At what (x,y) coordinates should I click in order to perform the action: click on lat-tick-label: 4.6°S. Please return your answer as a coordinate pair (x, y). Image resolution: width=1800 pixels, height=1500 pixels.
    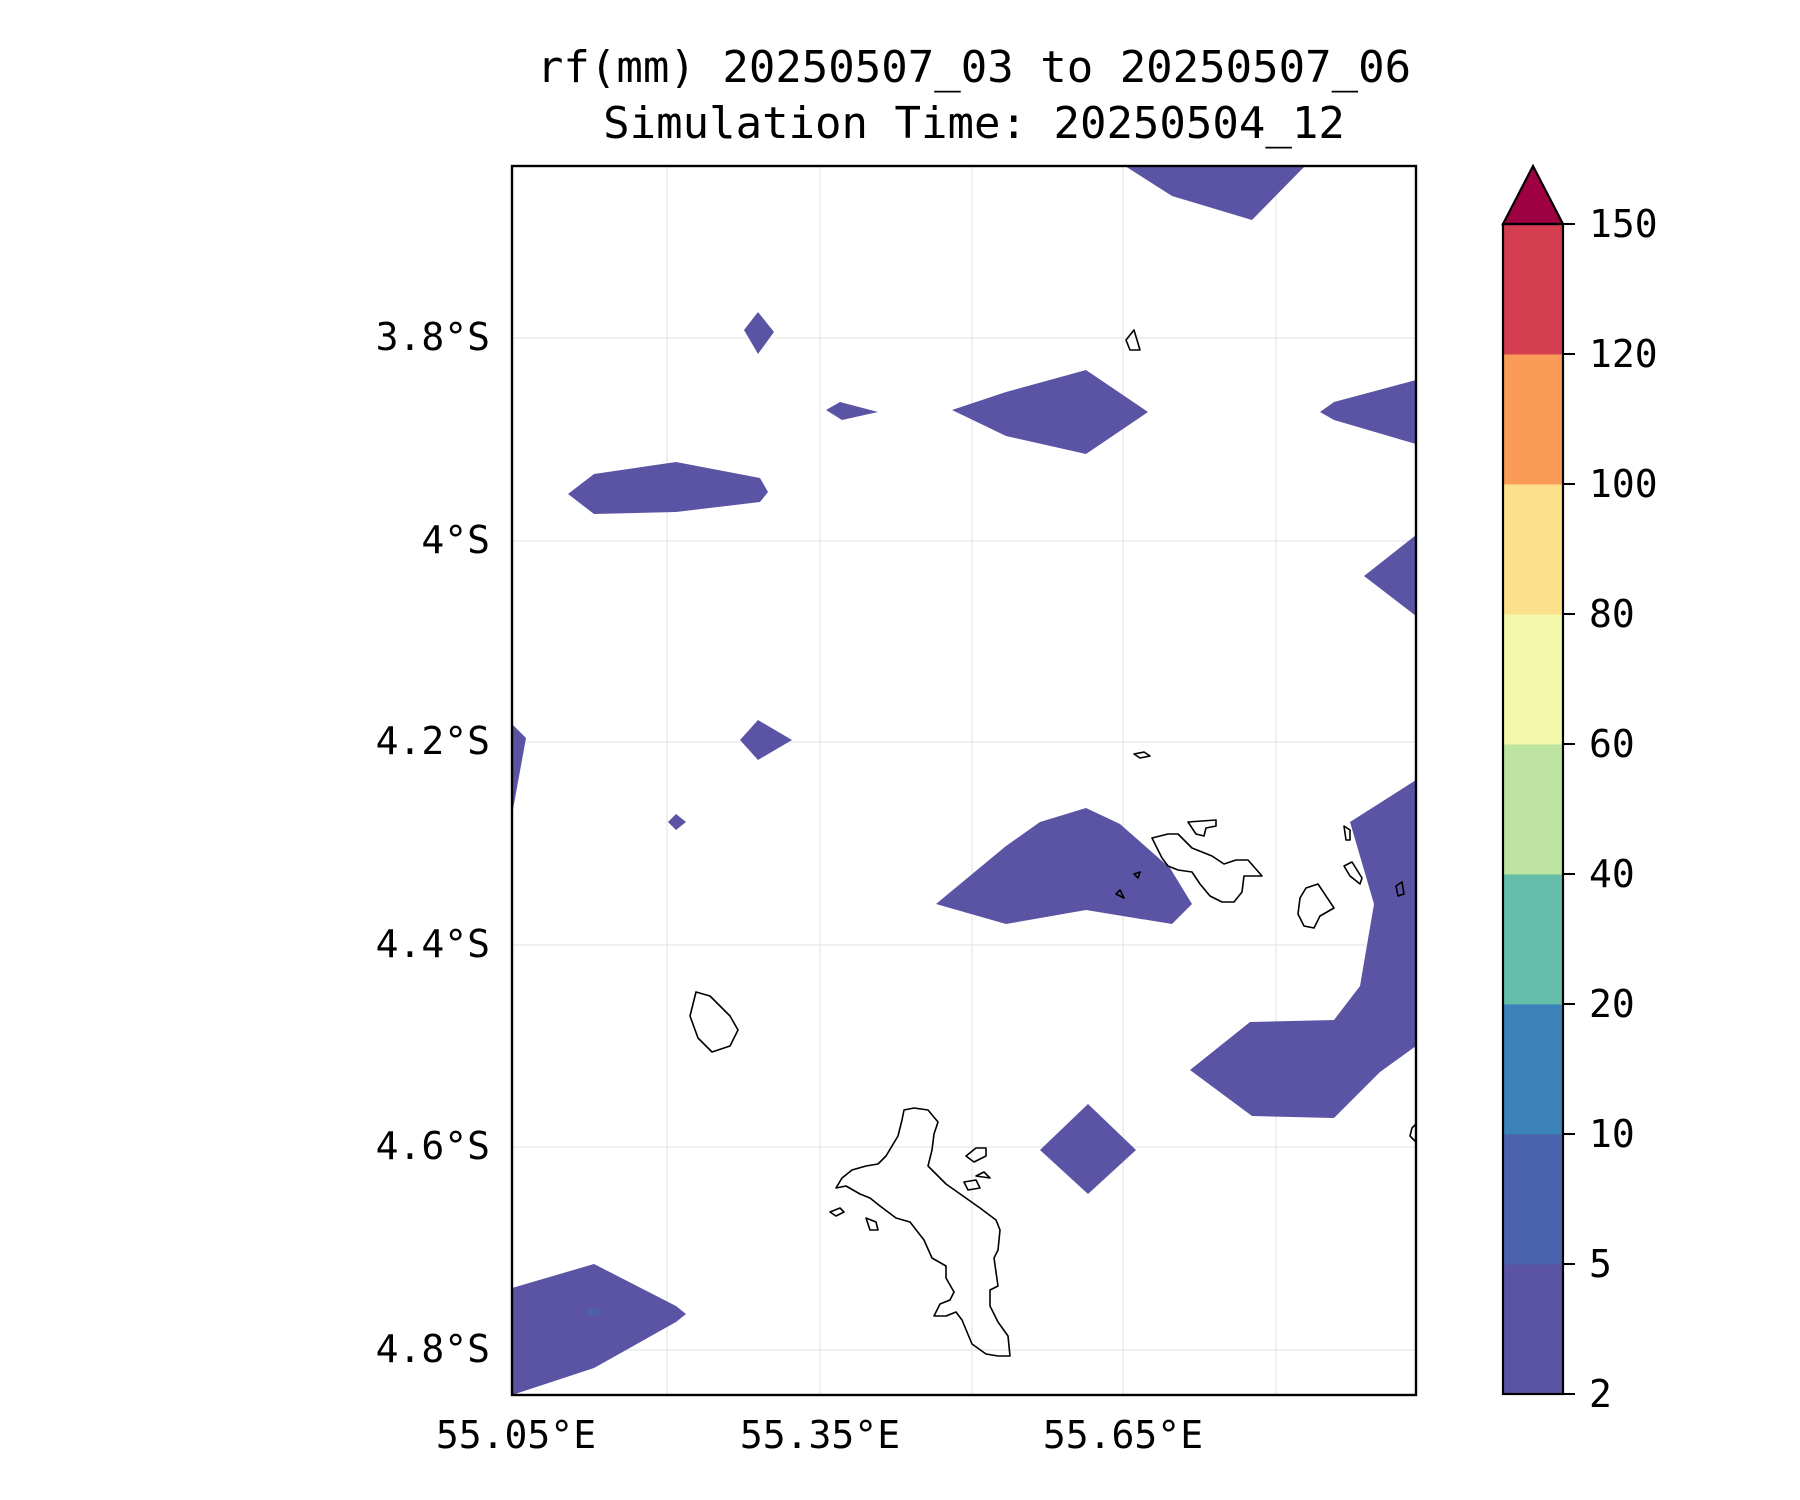
    Looking at the image, I should click on (433, 1146).